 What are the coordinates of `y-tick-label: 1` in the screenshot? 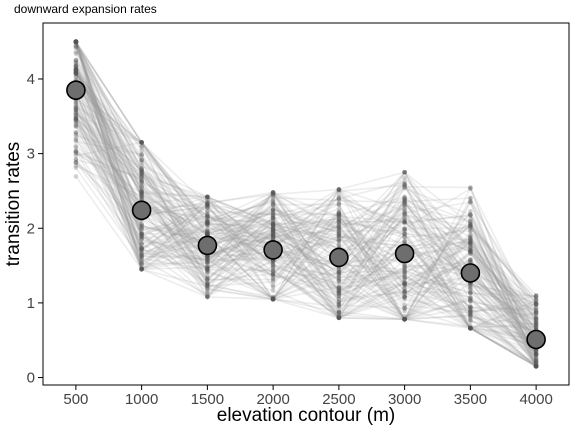 It's located at (31, 303).